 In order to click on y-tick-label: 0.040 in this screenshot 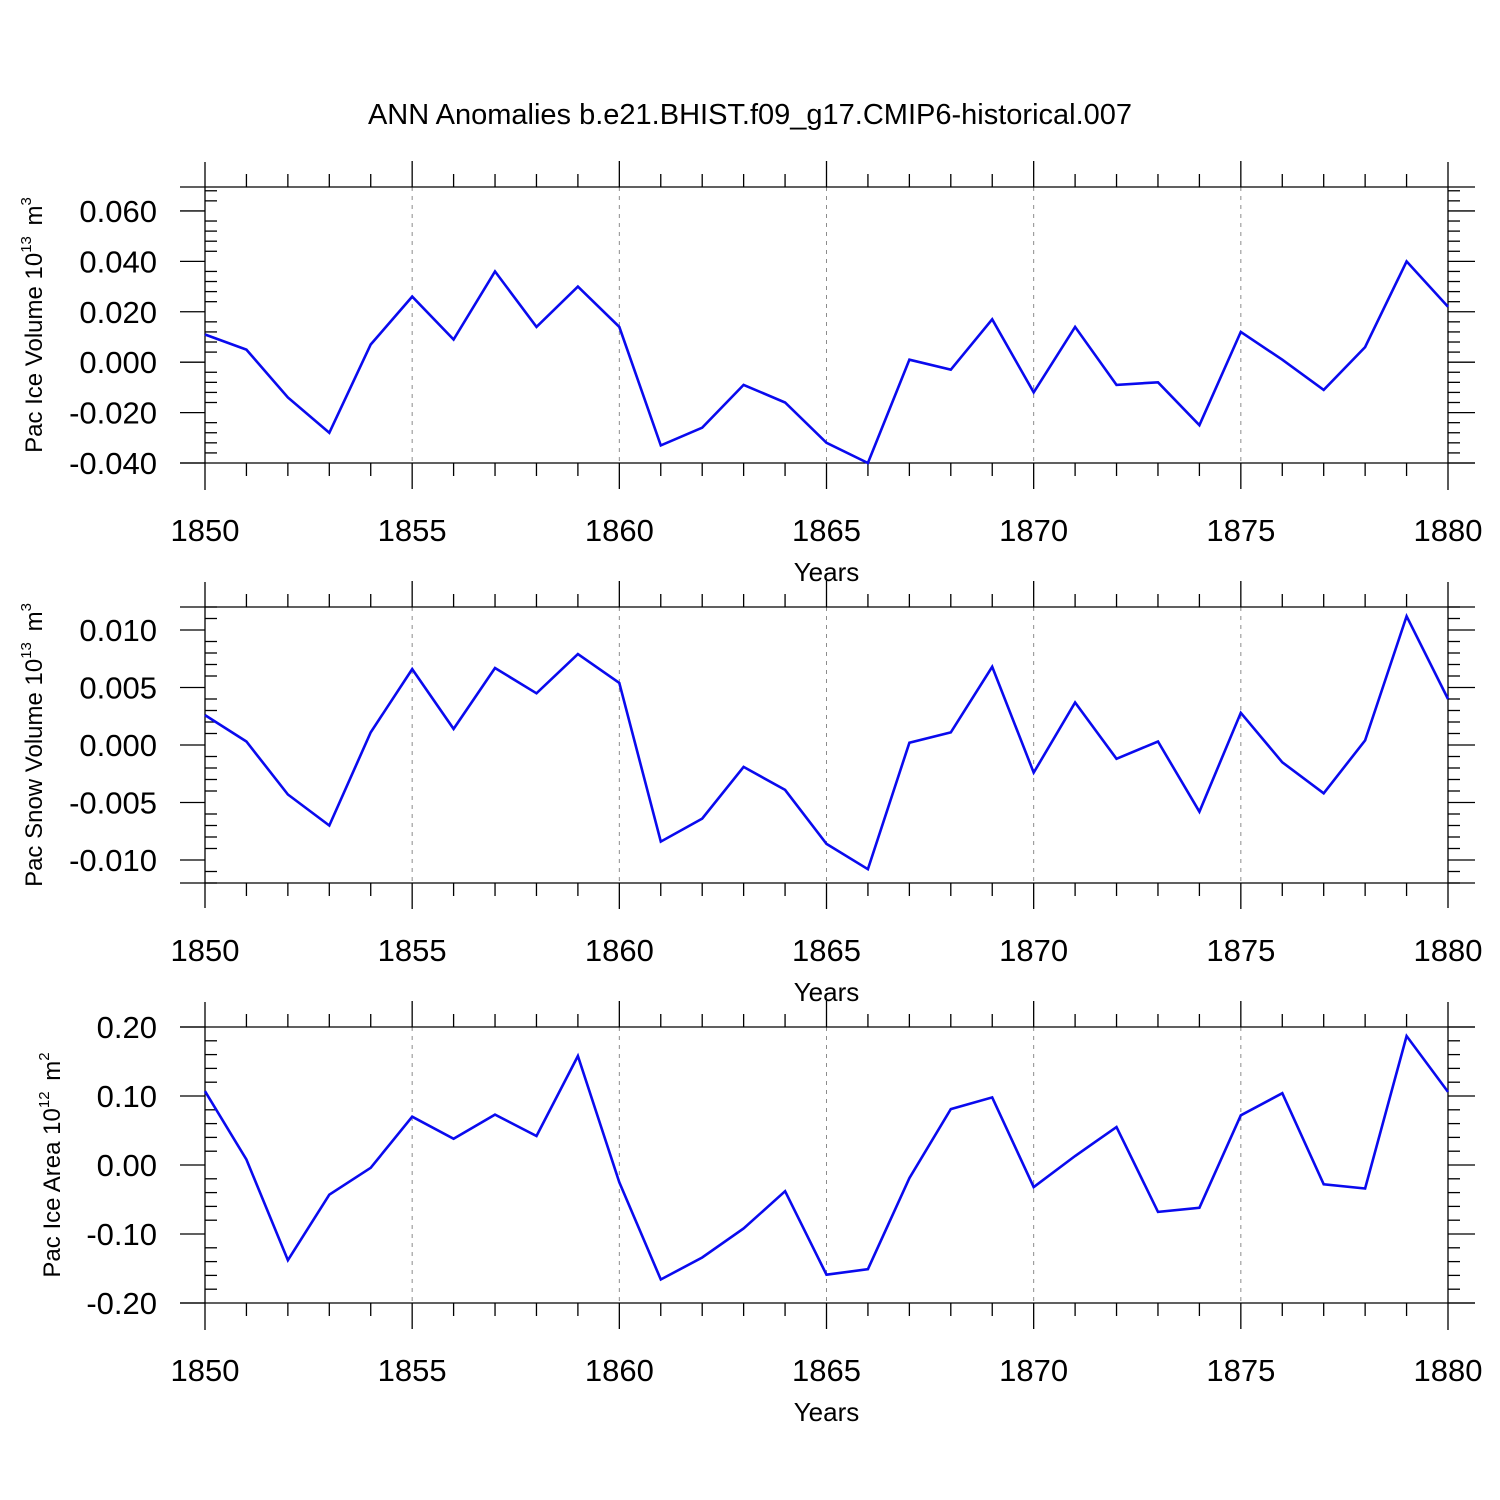, I will do `click(118, 261)`.